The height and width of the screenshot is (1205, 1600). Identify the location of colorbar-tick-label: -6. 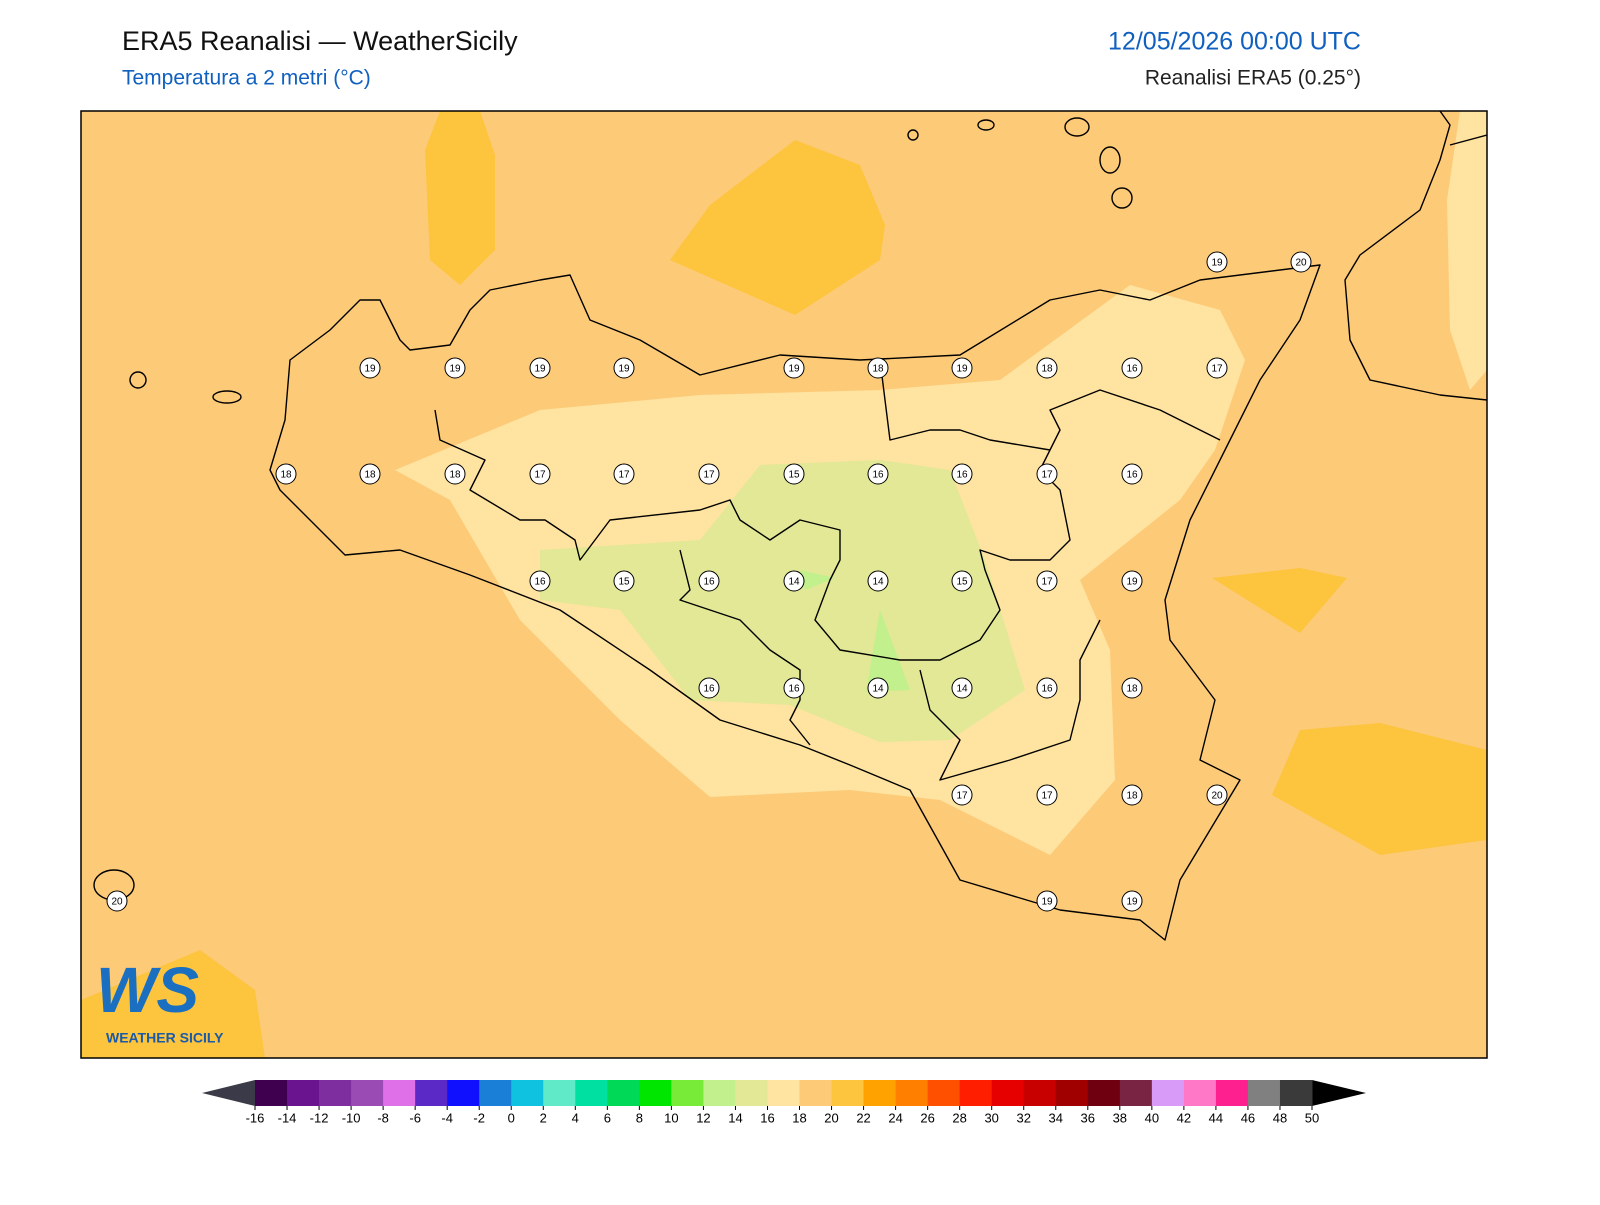
(415, 1117).